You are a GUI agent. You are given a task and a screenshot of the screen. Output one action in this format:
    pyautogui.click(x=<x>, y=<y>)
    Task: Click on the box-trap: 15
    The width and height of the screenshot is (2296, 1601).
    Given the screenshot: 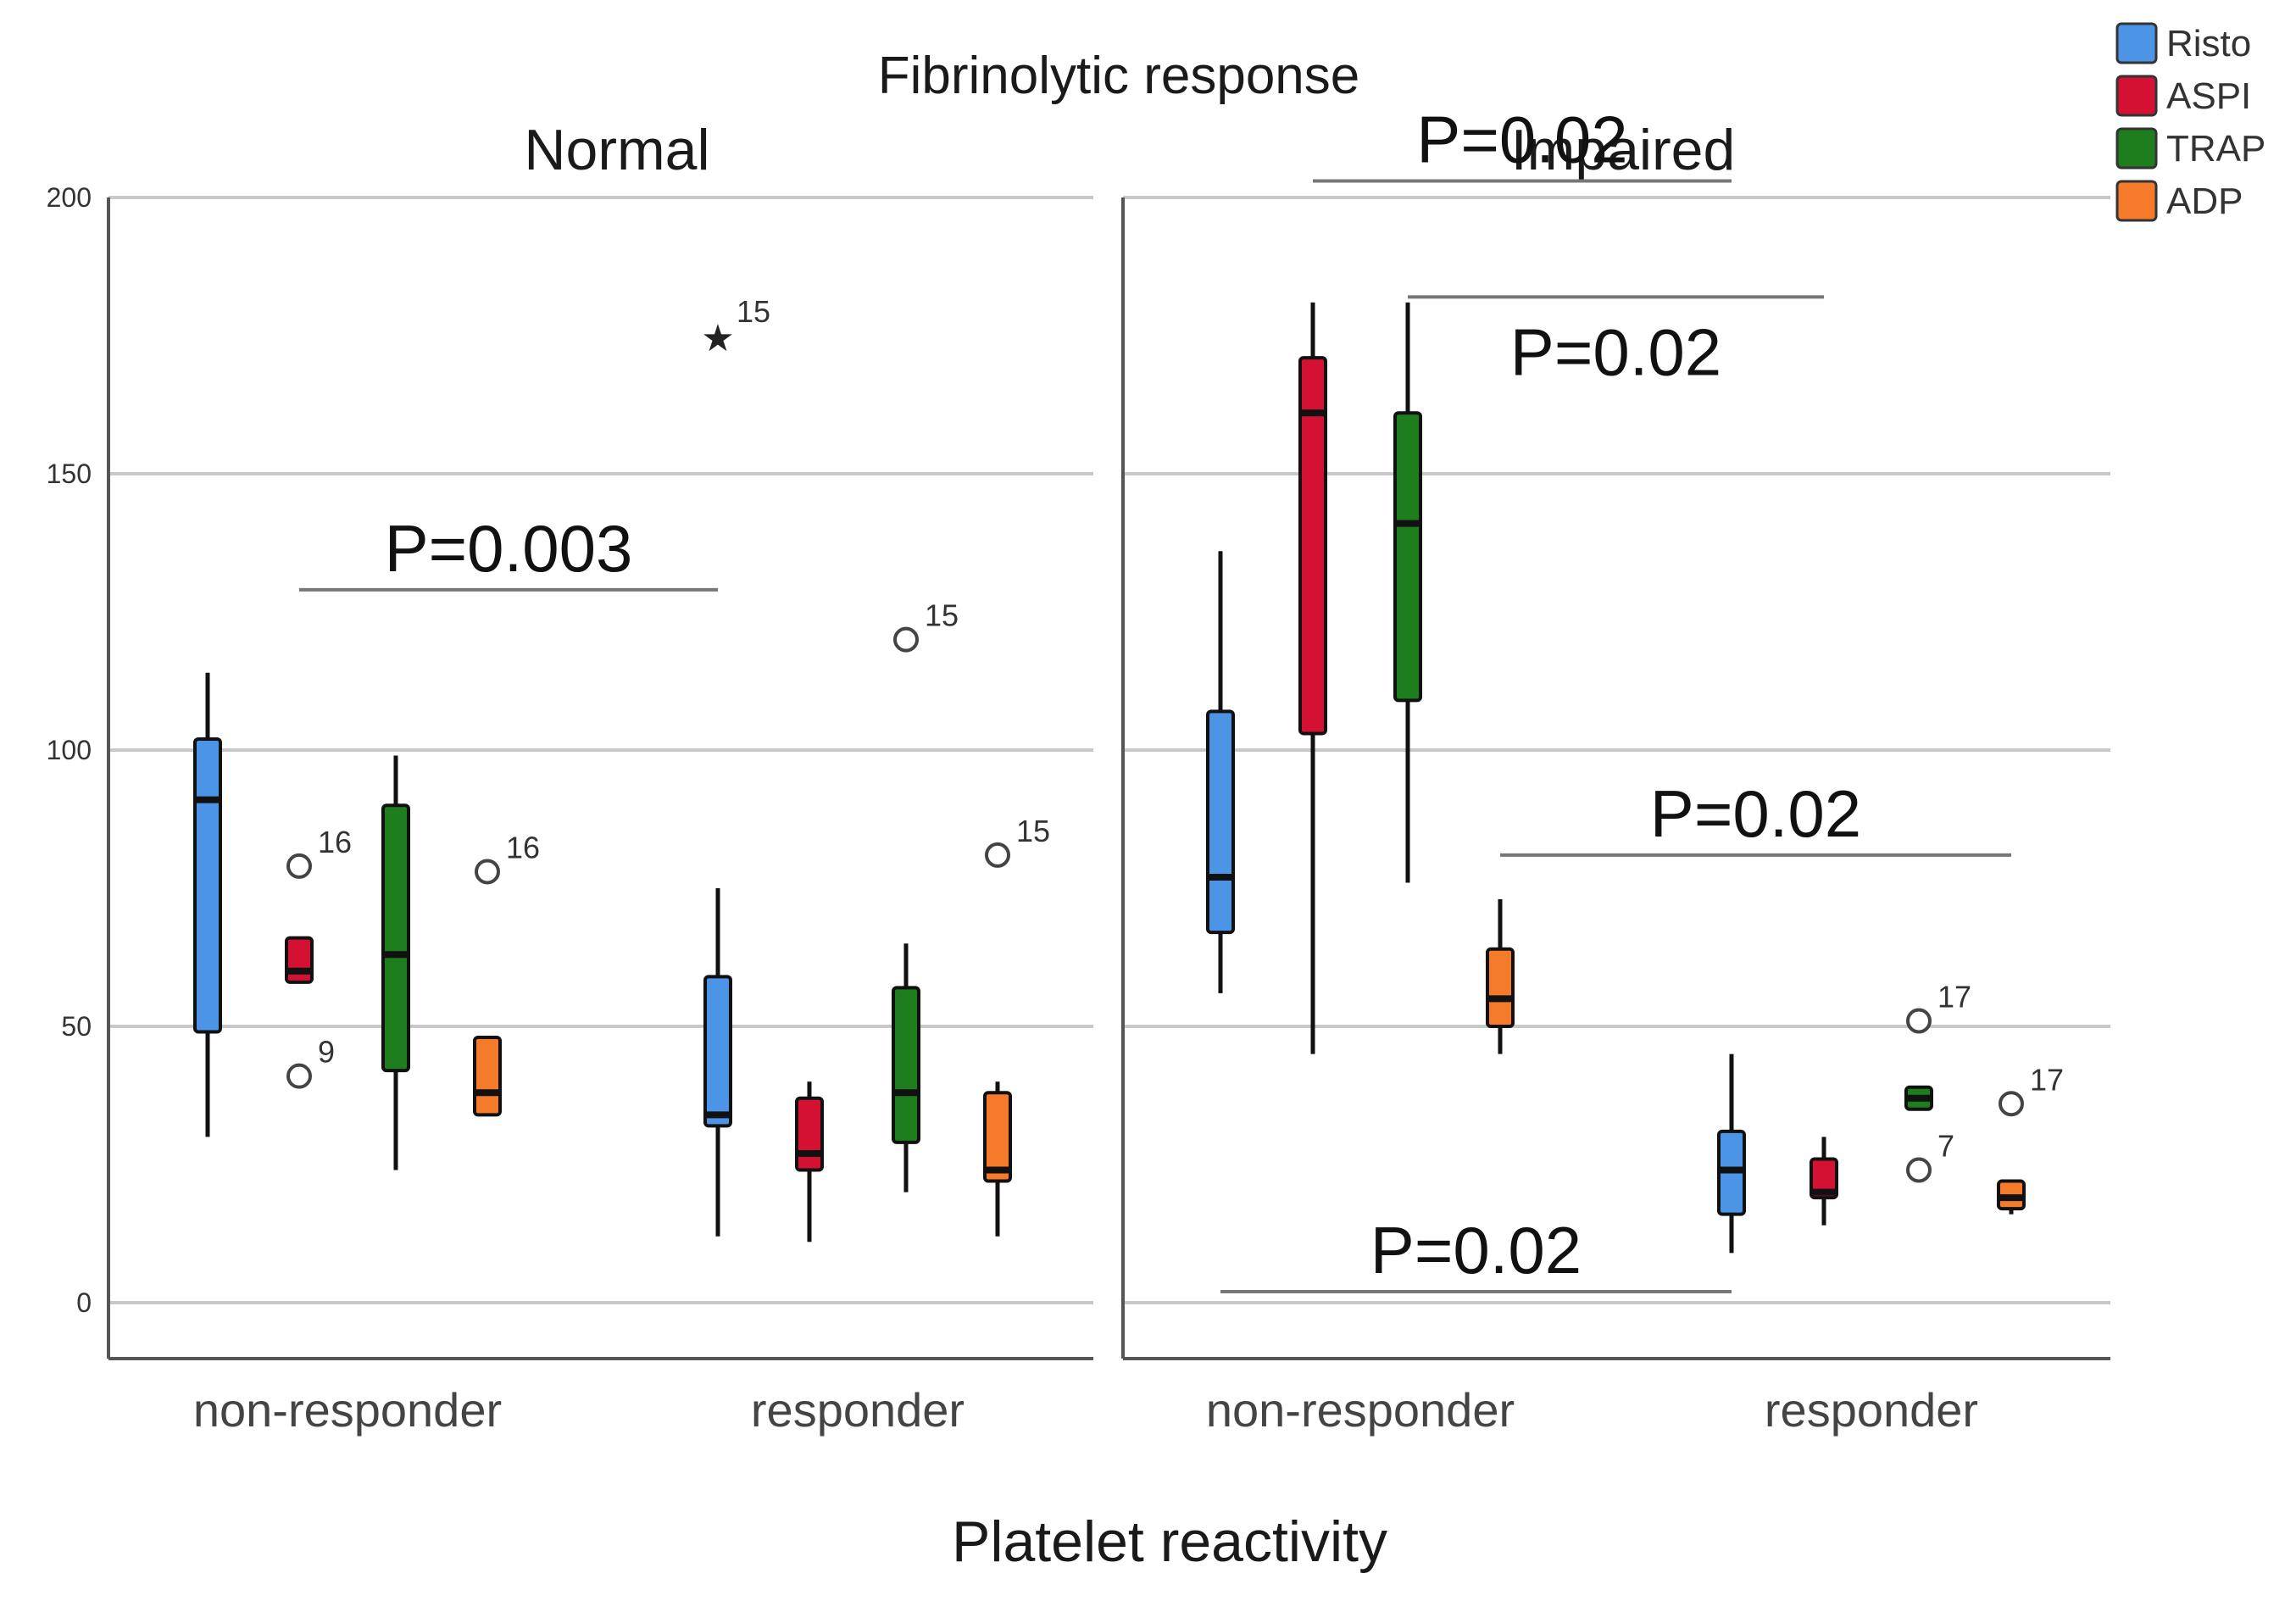 What is the action you would take?
    pyautogui.click(x=926, y=895)
    